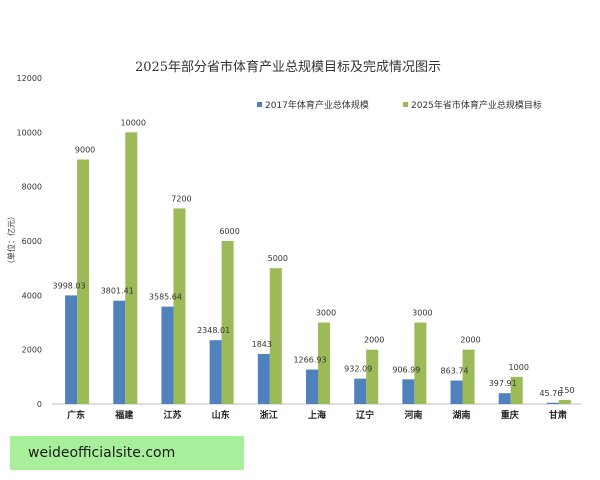 Image resolution: width=600 pixels, height=480 pixels. I want to click on category-label-0: 广东, so click(76, 415).